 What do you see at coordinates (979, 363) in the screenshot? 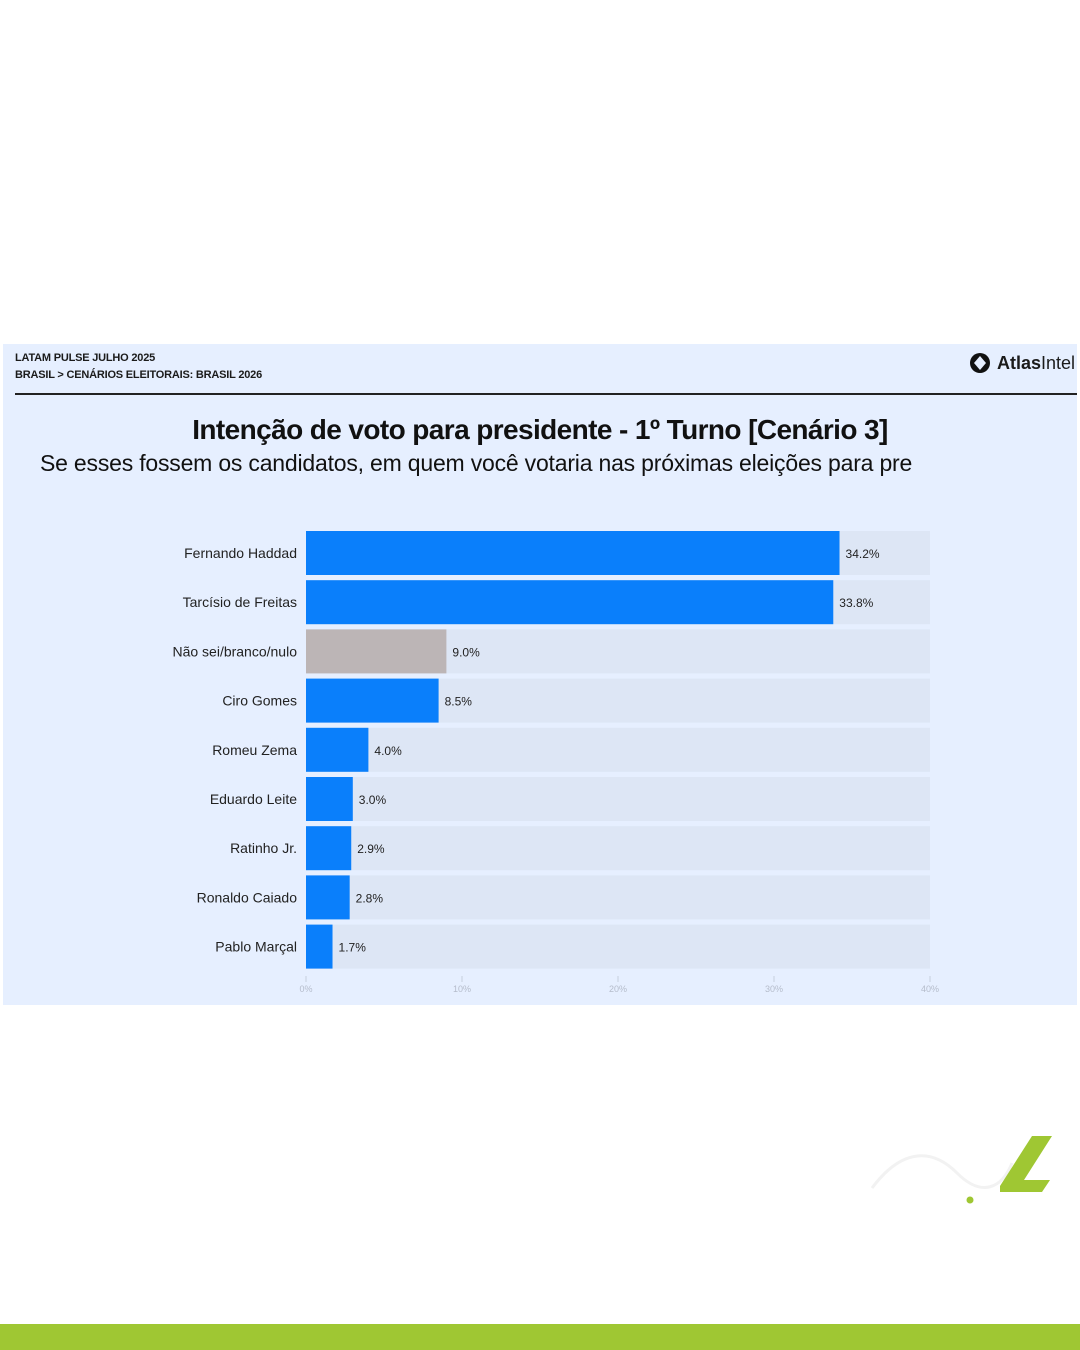
I see `atlasintel-logo-icon` at bounding box center [979, 363].